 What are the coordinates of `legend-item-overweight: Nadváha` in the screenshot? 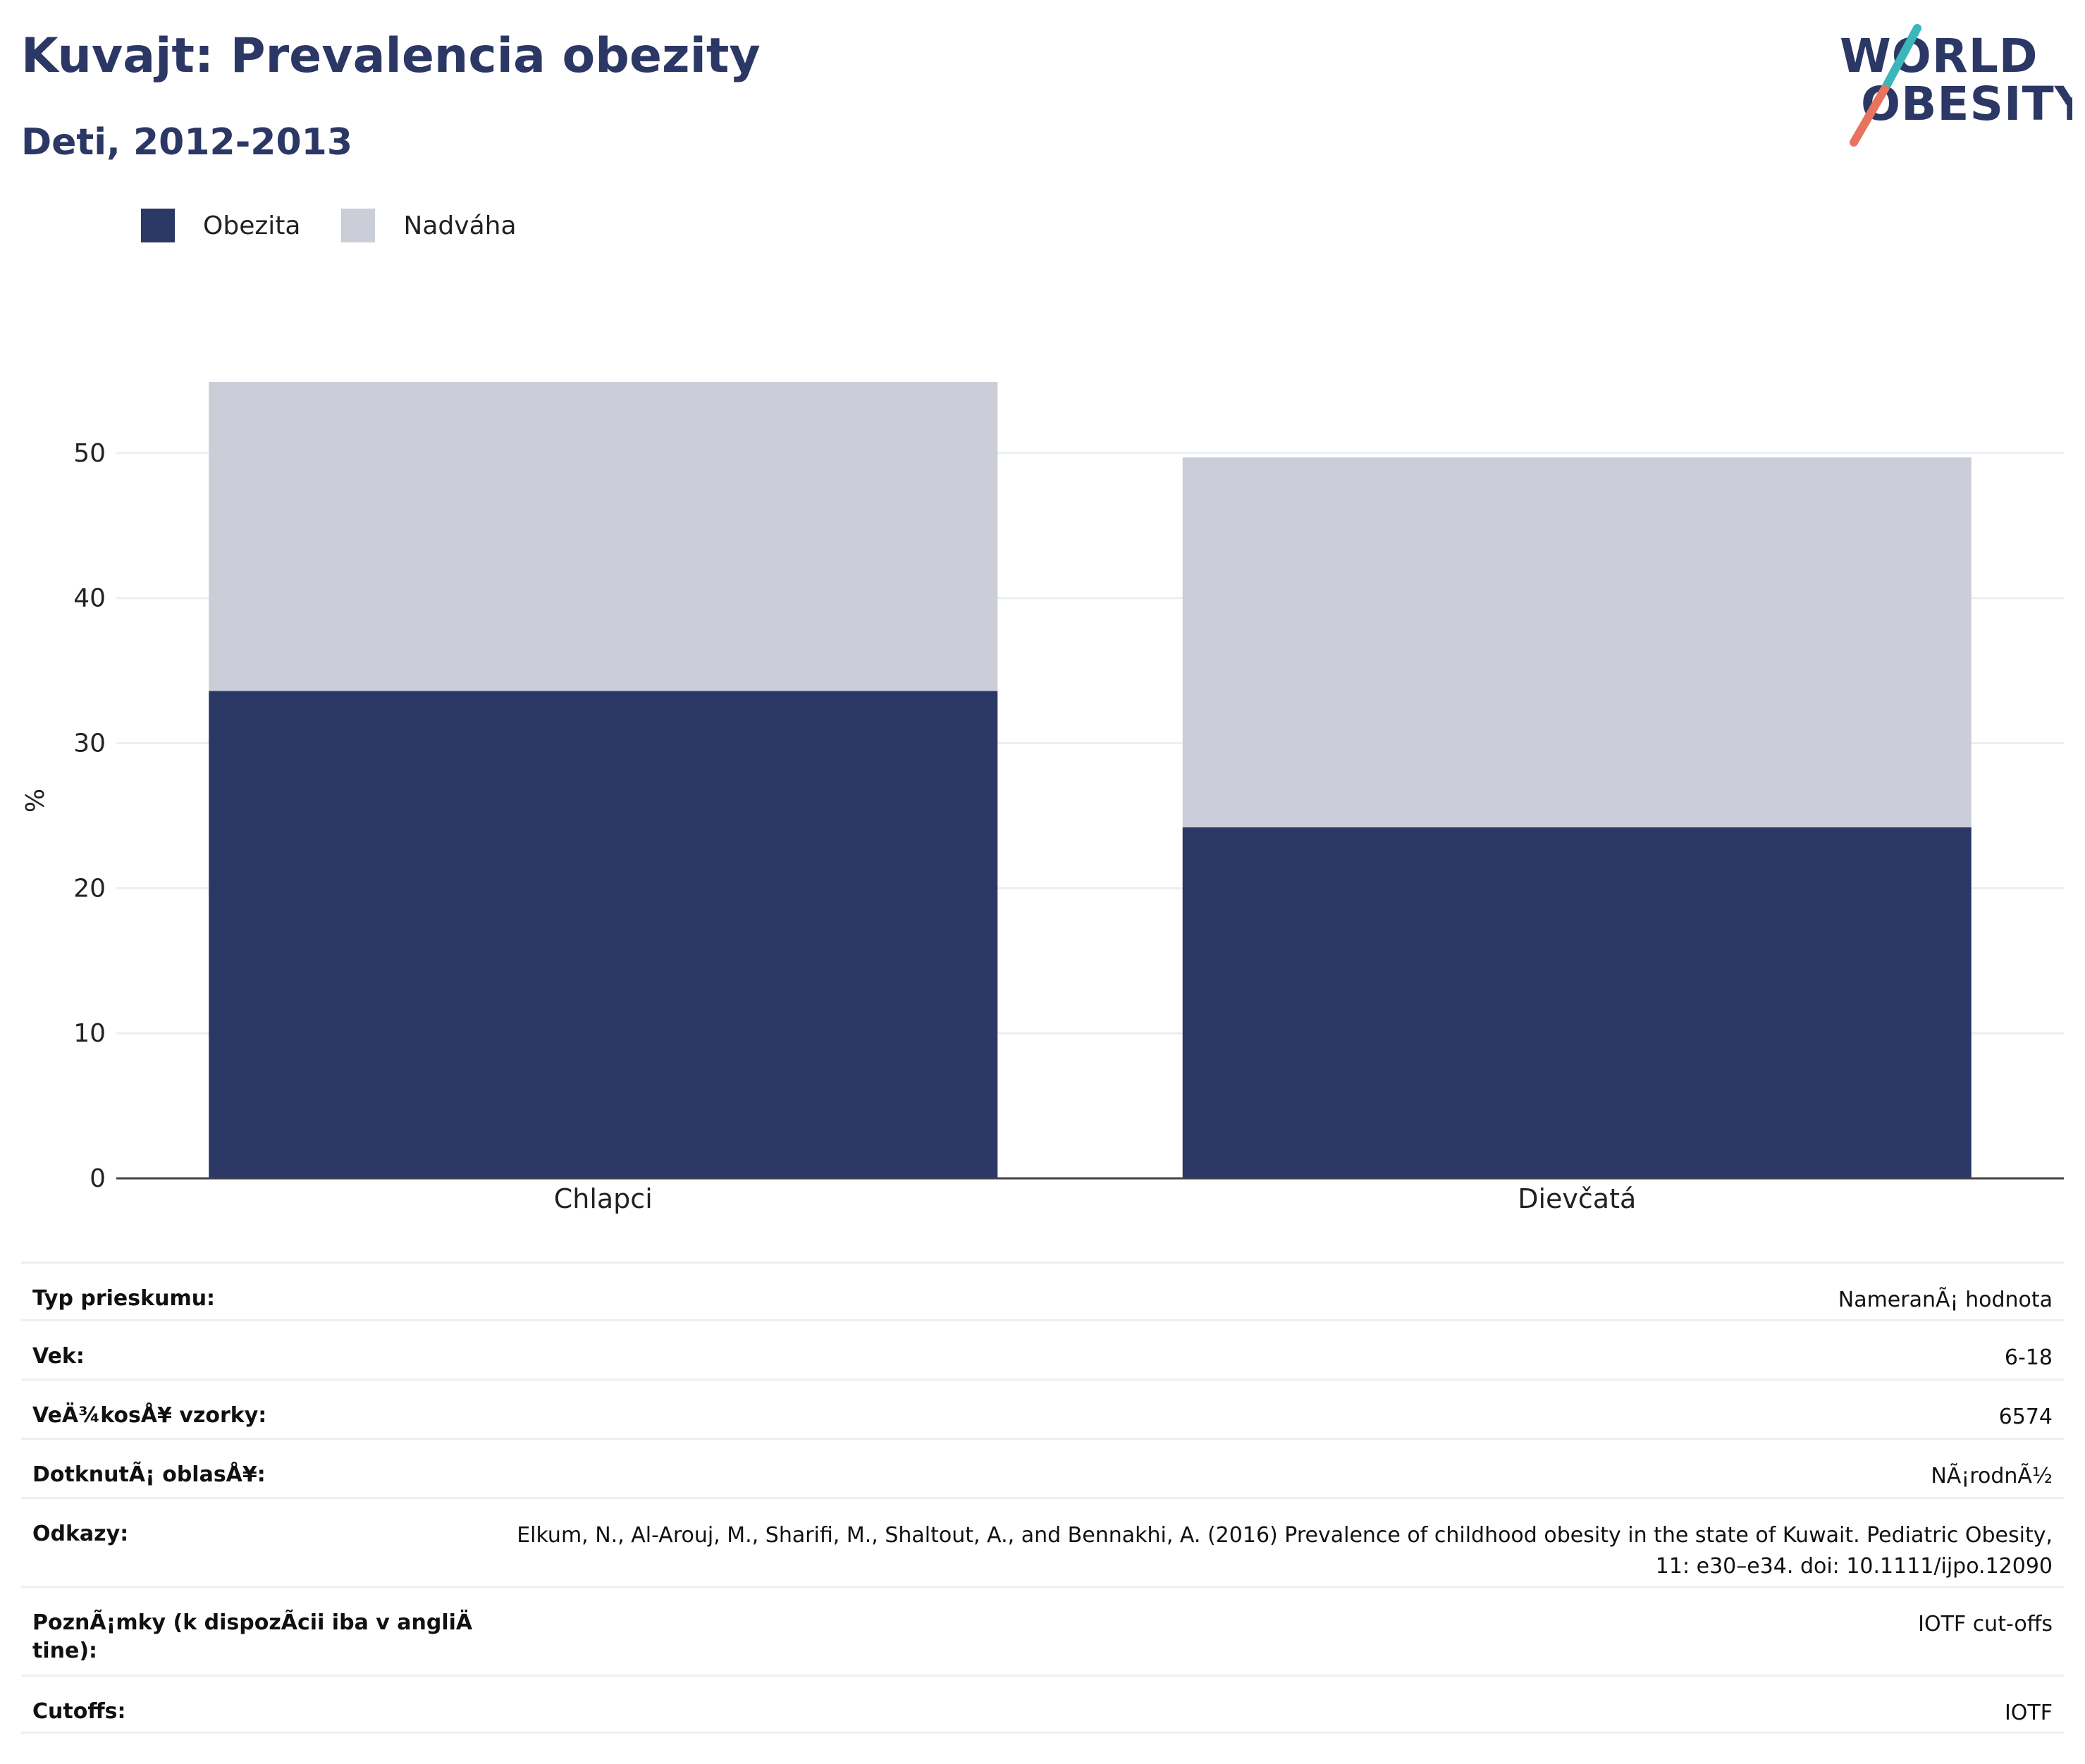 It's located at (429, 225).